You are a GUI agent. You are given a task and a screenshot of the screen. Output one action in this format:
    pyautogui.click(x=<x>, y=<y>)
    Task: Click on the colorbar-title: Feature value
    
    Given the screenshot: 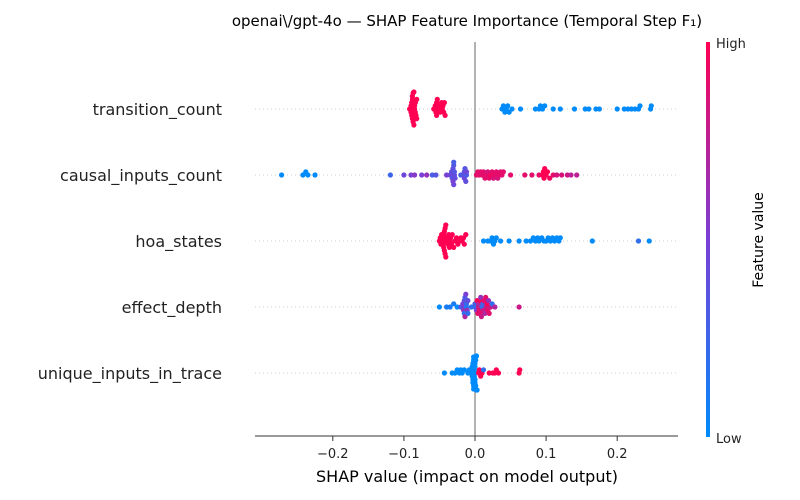 What is the action you would take?
    pyautogui.click(x=759, y=240)
    